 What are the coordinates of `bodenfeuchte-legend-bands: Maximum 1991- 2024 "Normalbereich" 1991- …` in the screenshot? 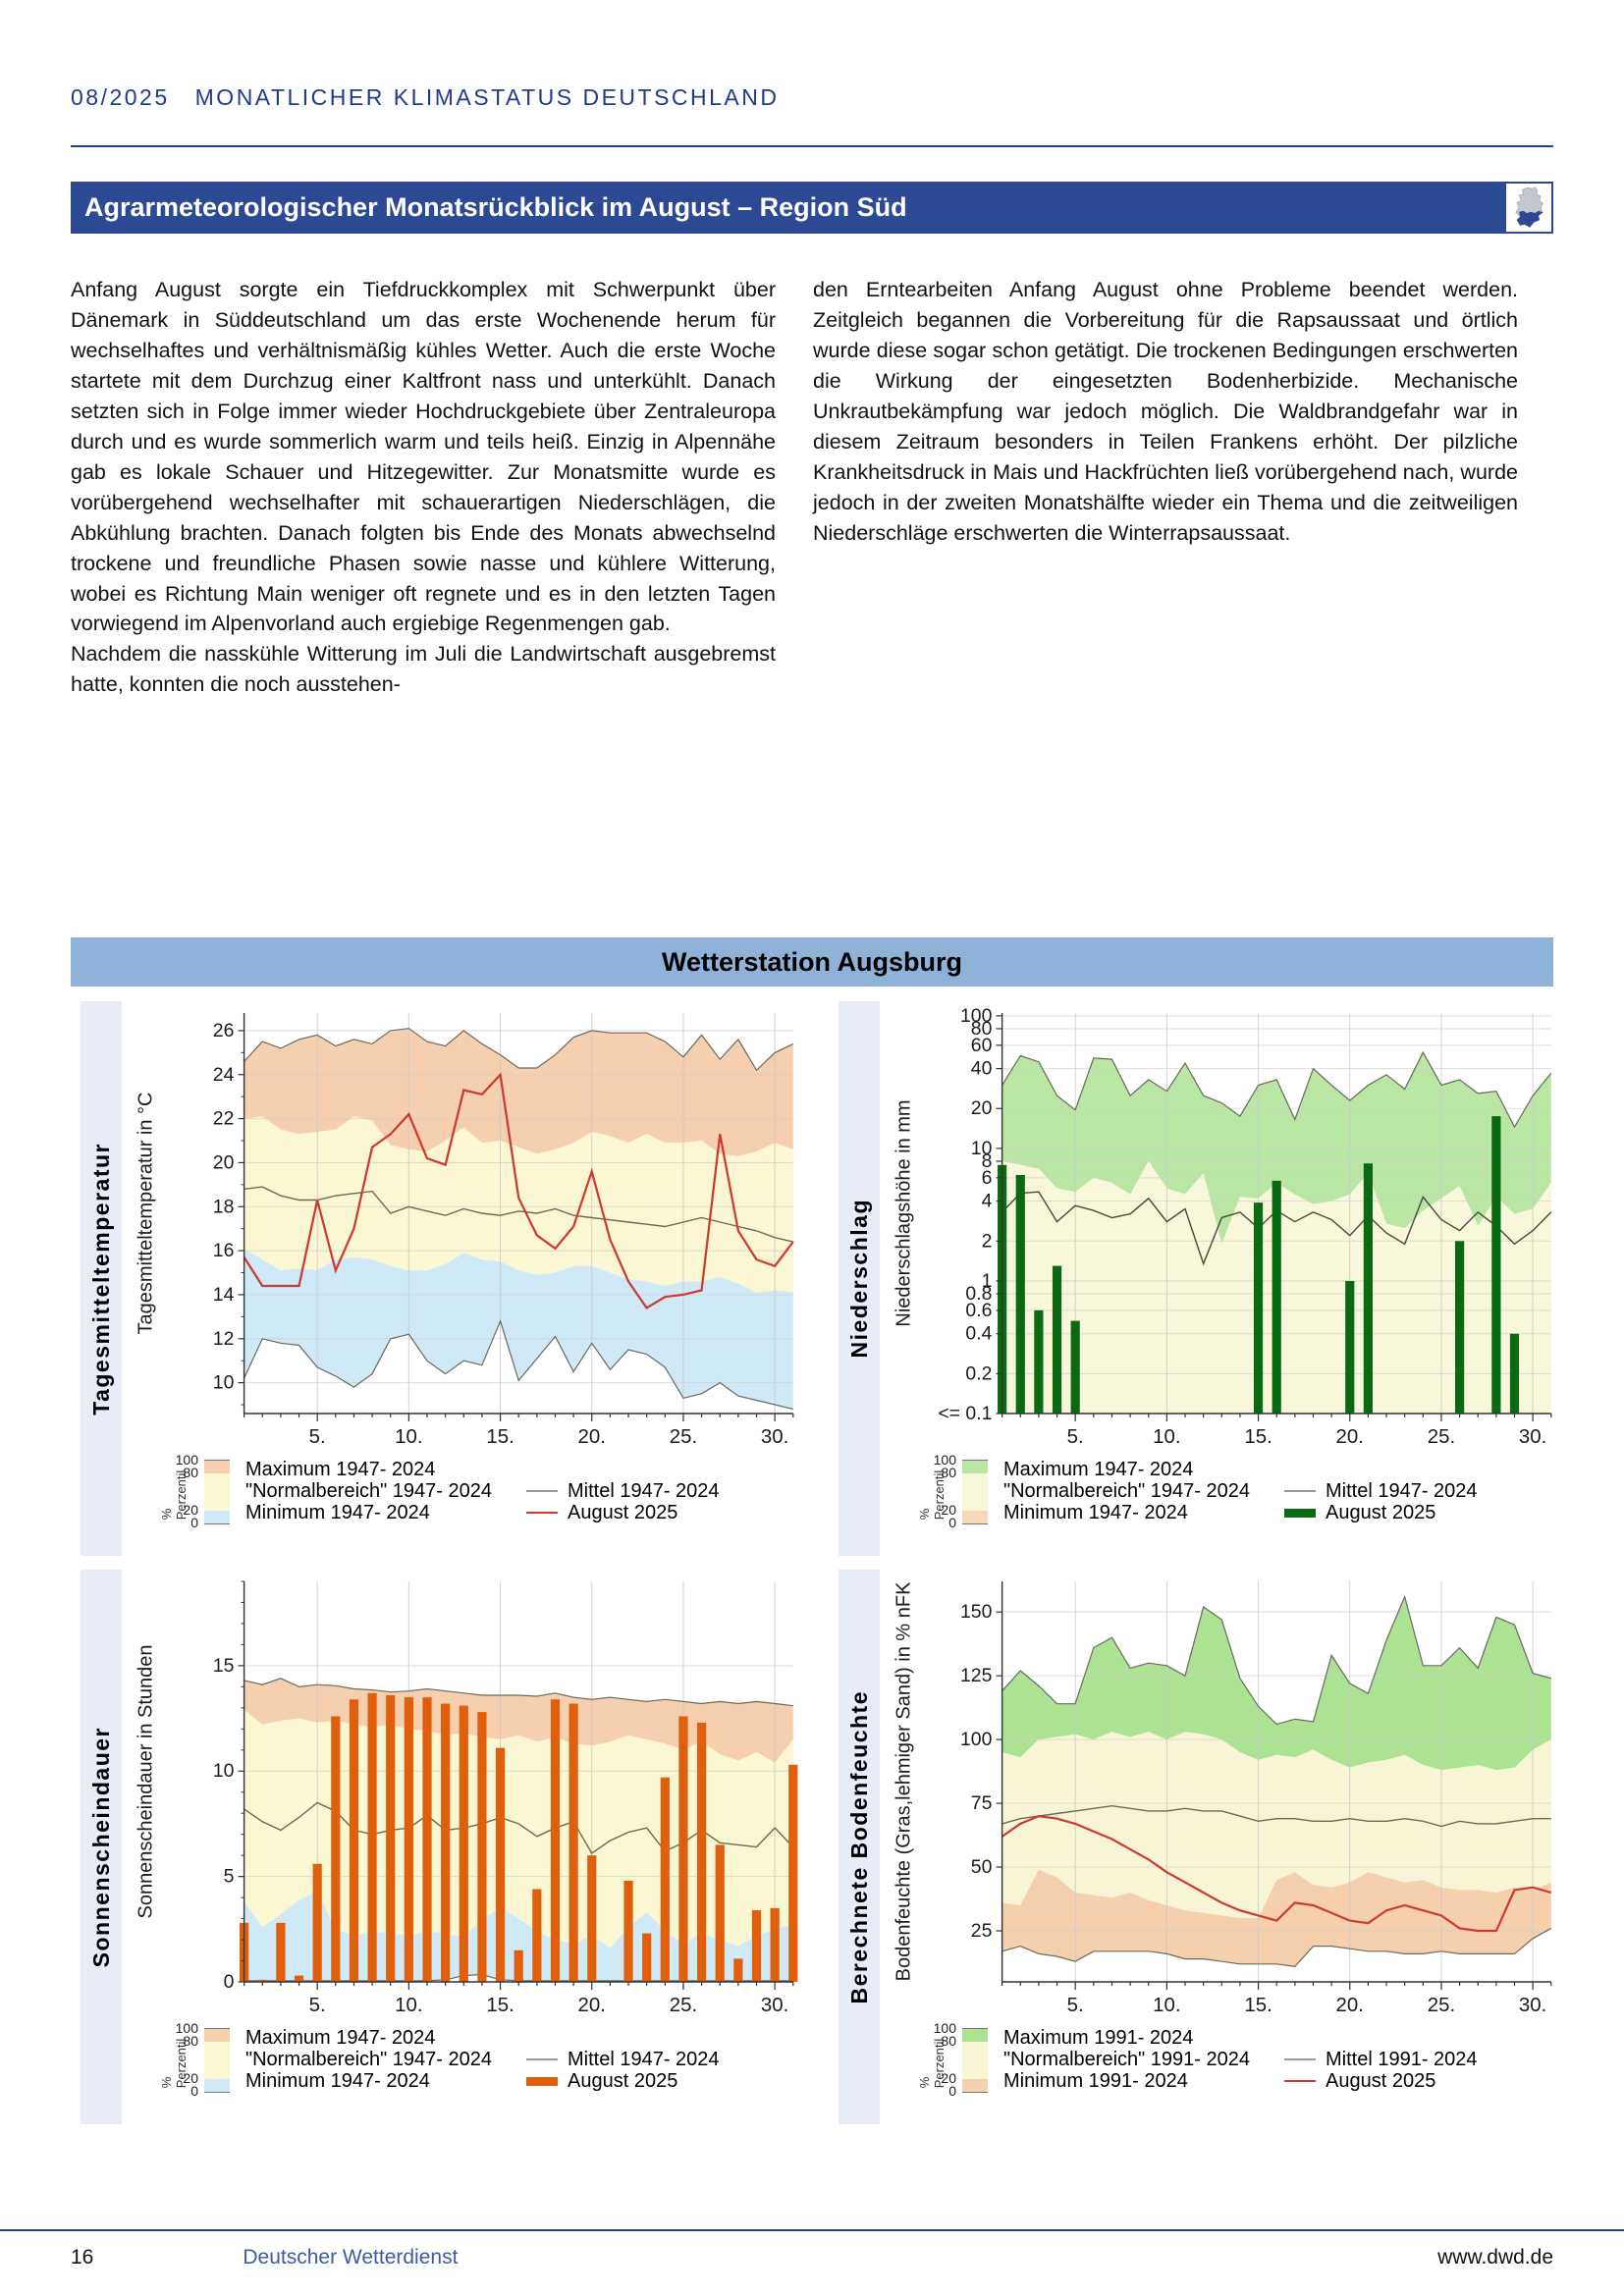 It's located at (1137, 2059).